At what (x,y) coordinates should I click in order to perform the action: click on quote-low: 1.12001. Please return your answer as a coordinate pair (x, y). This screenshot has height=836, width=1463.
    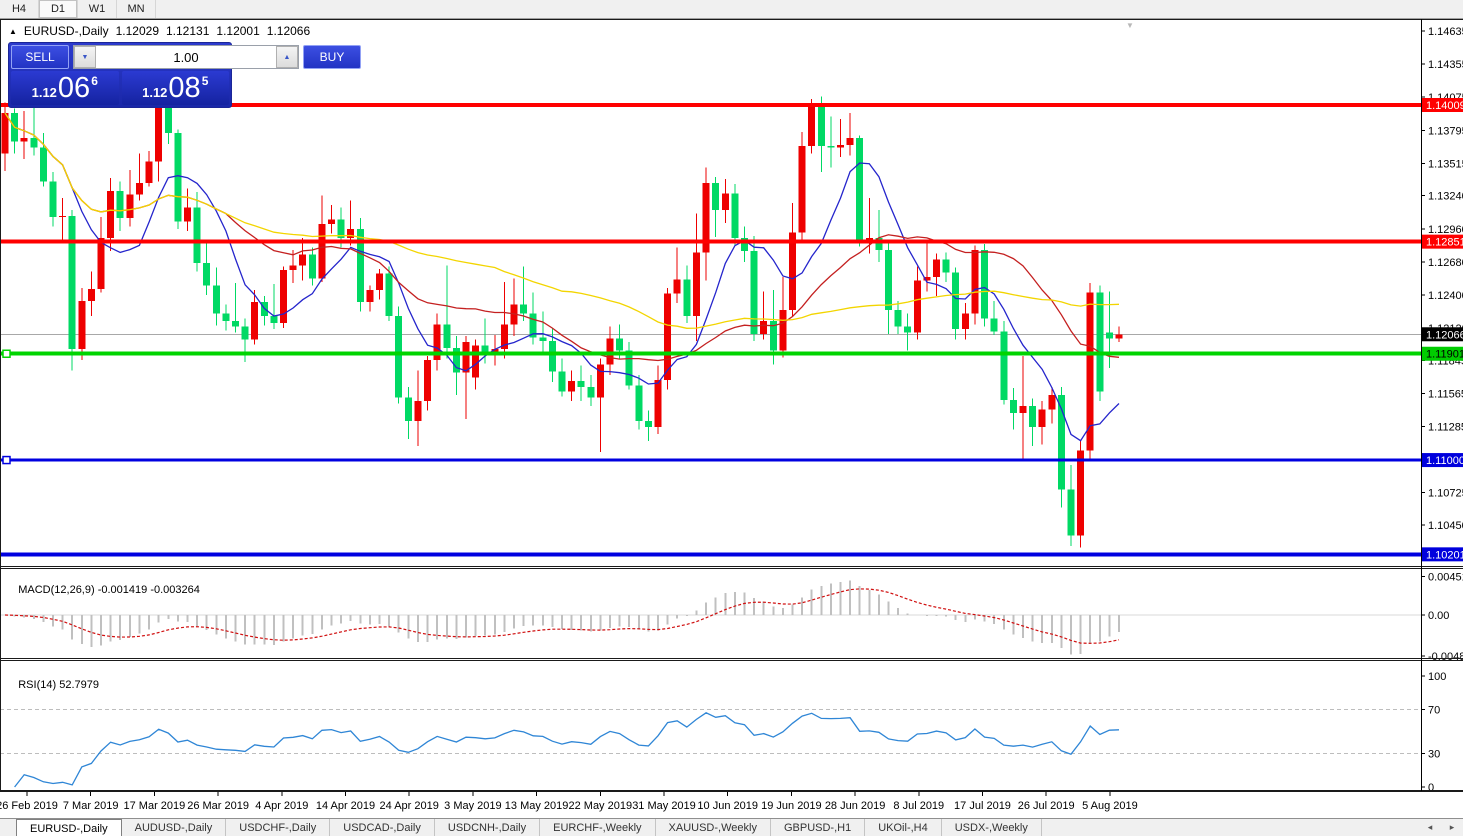
    Looking at the image, I should click on (238, 31).